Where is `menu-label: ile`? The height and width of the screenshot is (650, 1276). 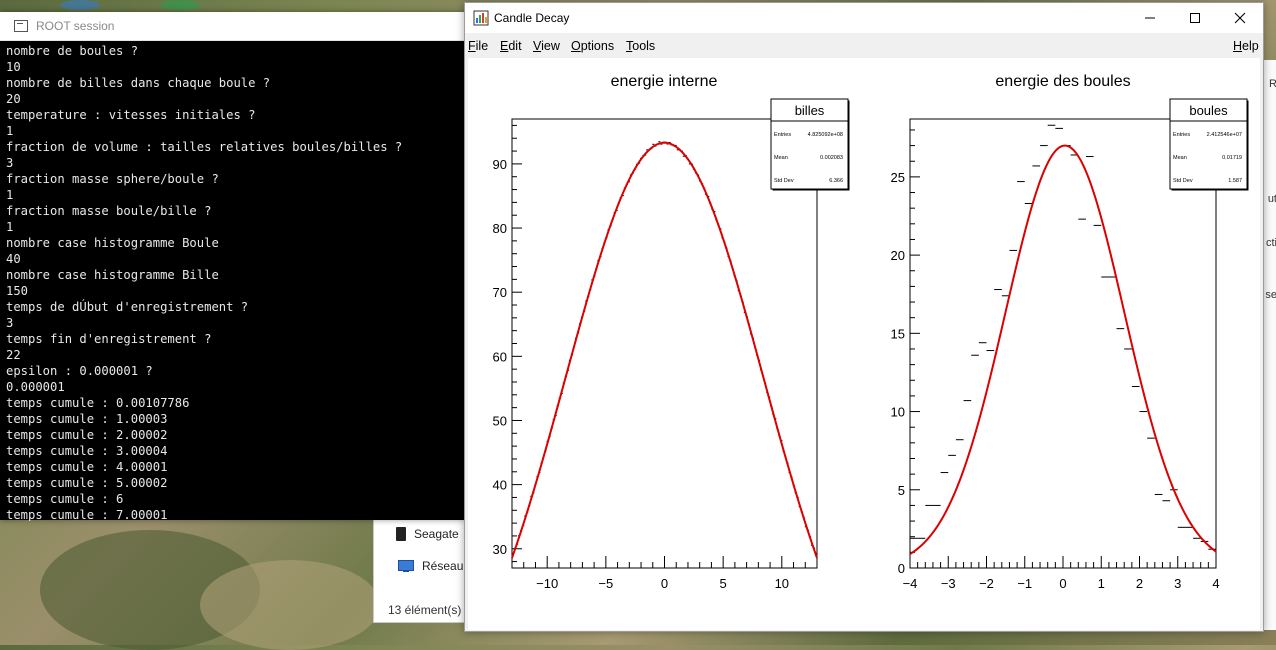
menu-label: ile is located at coordinates (482, 46).